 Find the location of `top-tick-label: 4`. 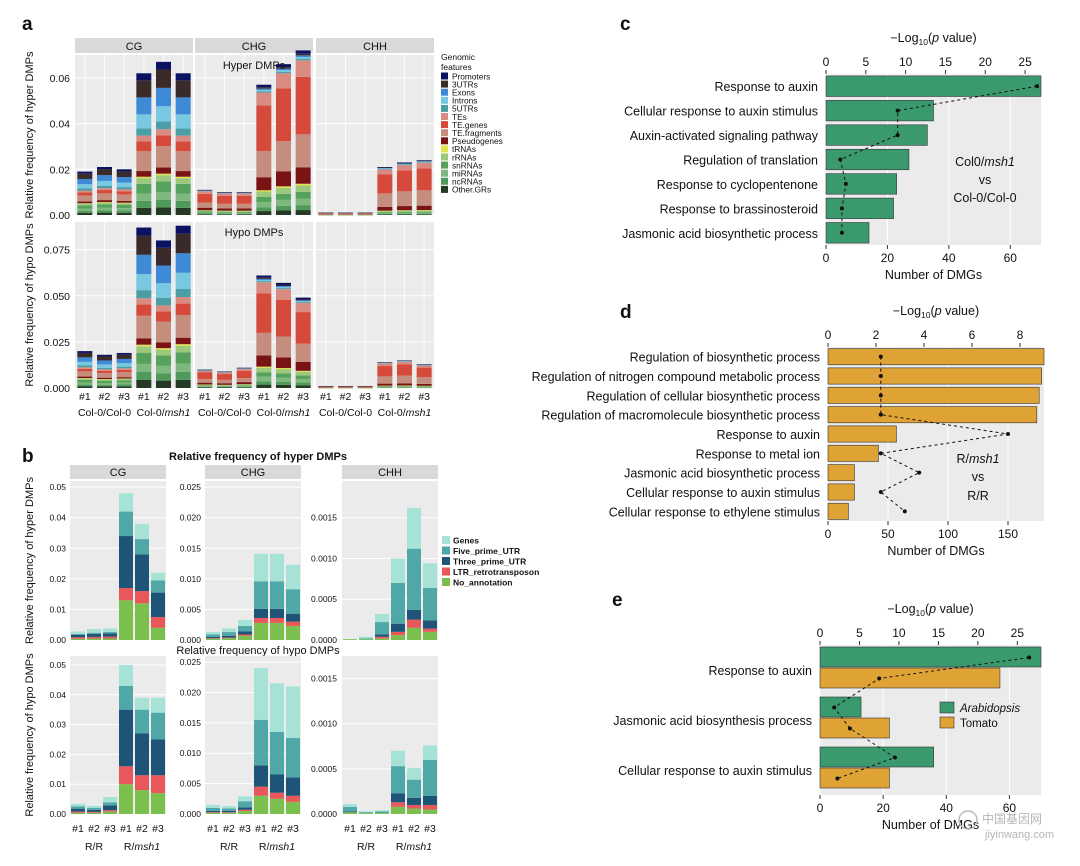

top-tick-label: 4 is located at coordinates (924, 335).